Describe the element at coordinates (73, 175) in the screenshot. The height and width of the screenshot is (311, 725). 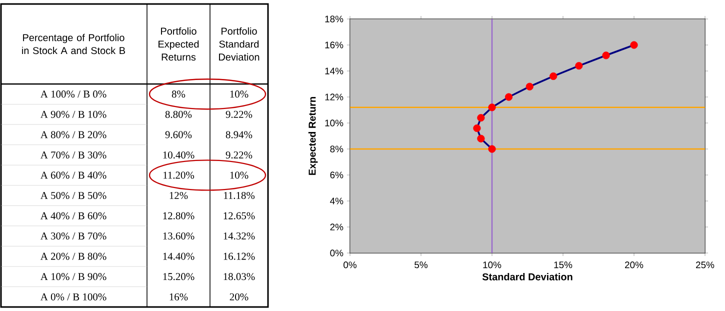
I see `text: A 60% / B 40%` at that location.